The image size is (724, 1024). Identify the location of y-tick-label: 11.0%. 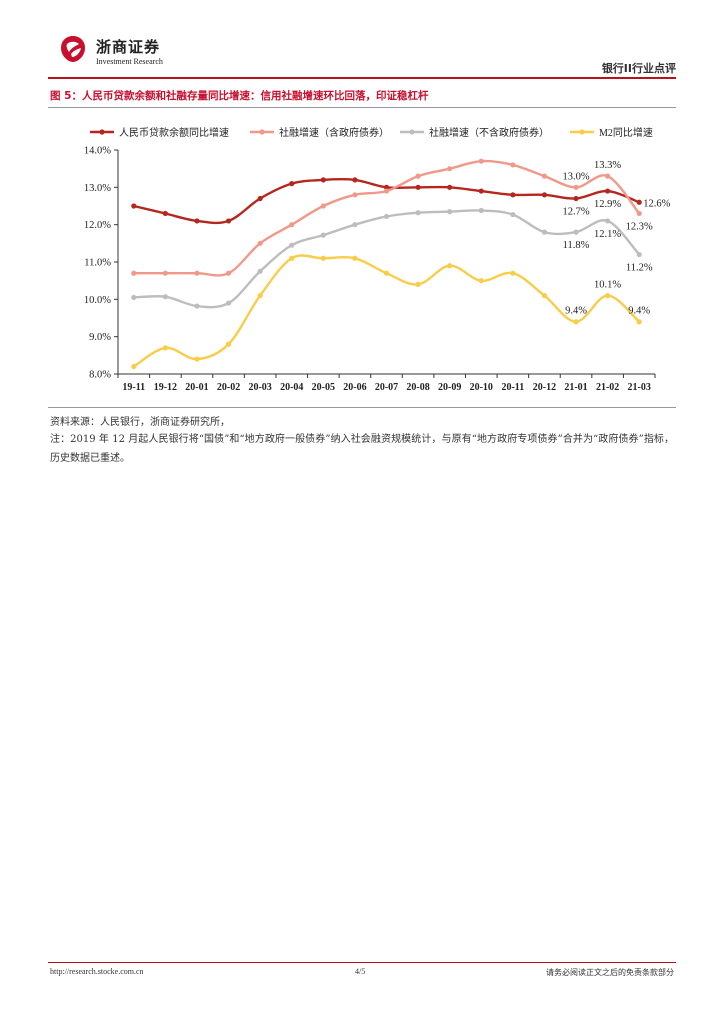
(97, 263).